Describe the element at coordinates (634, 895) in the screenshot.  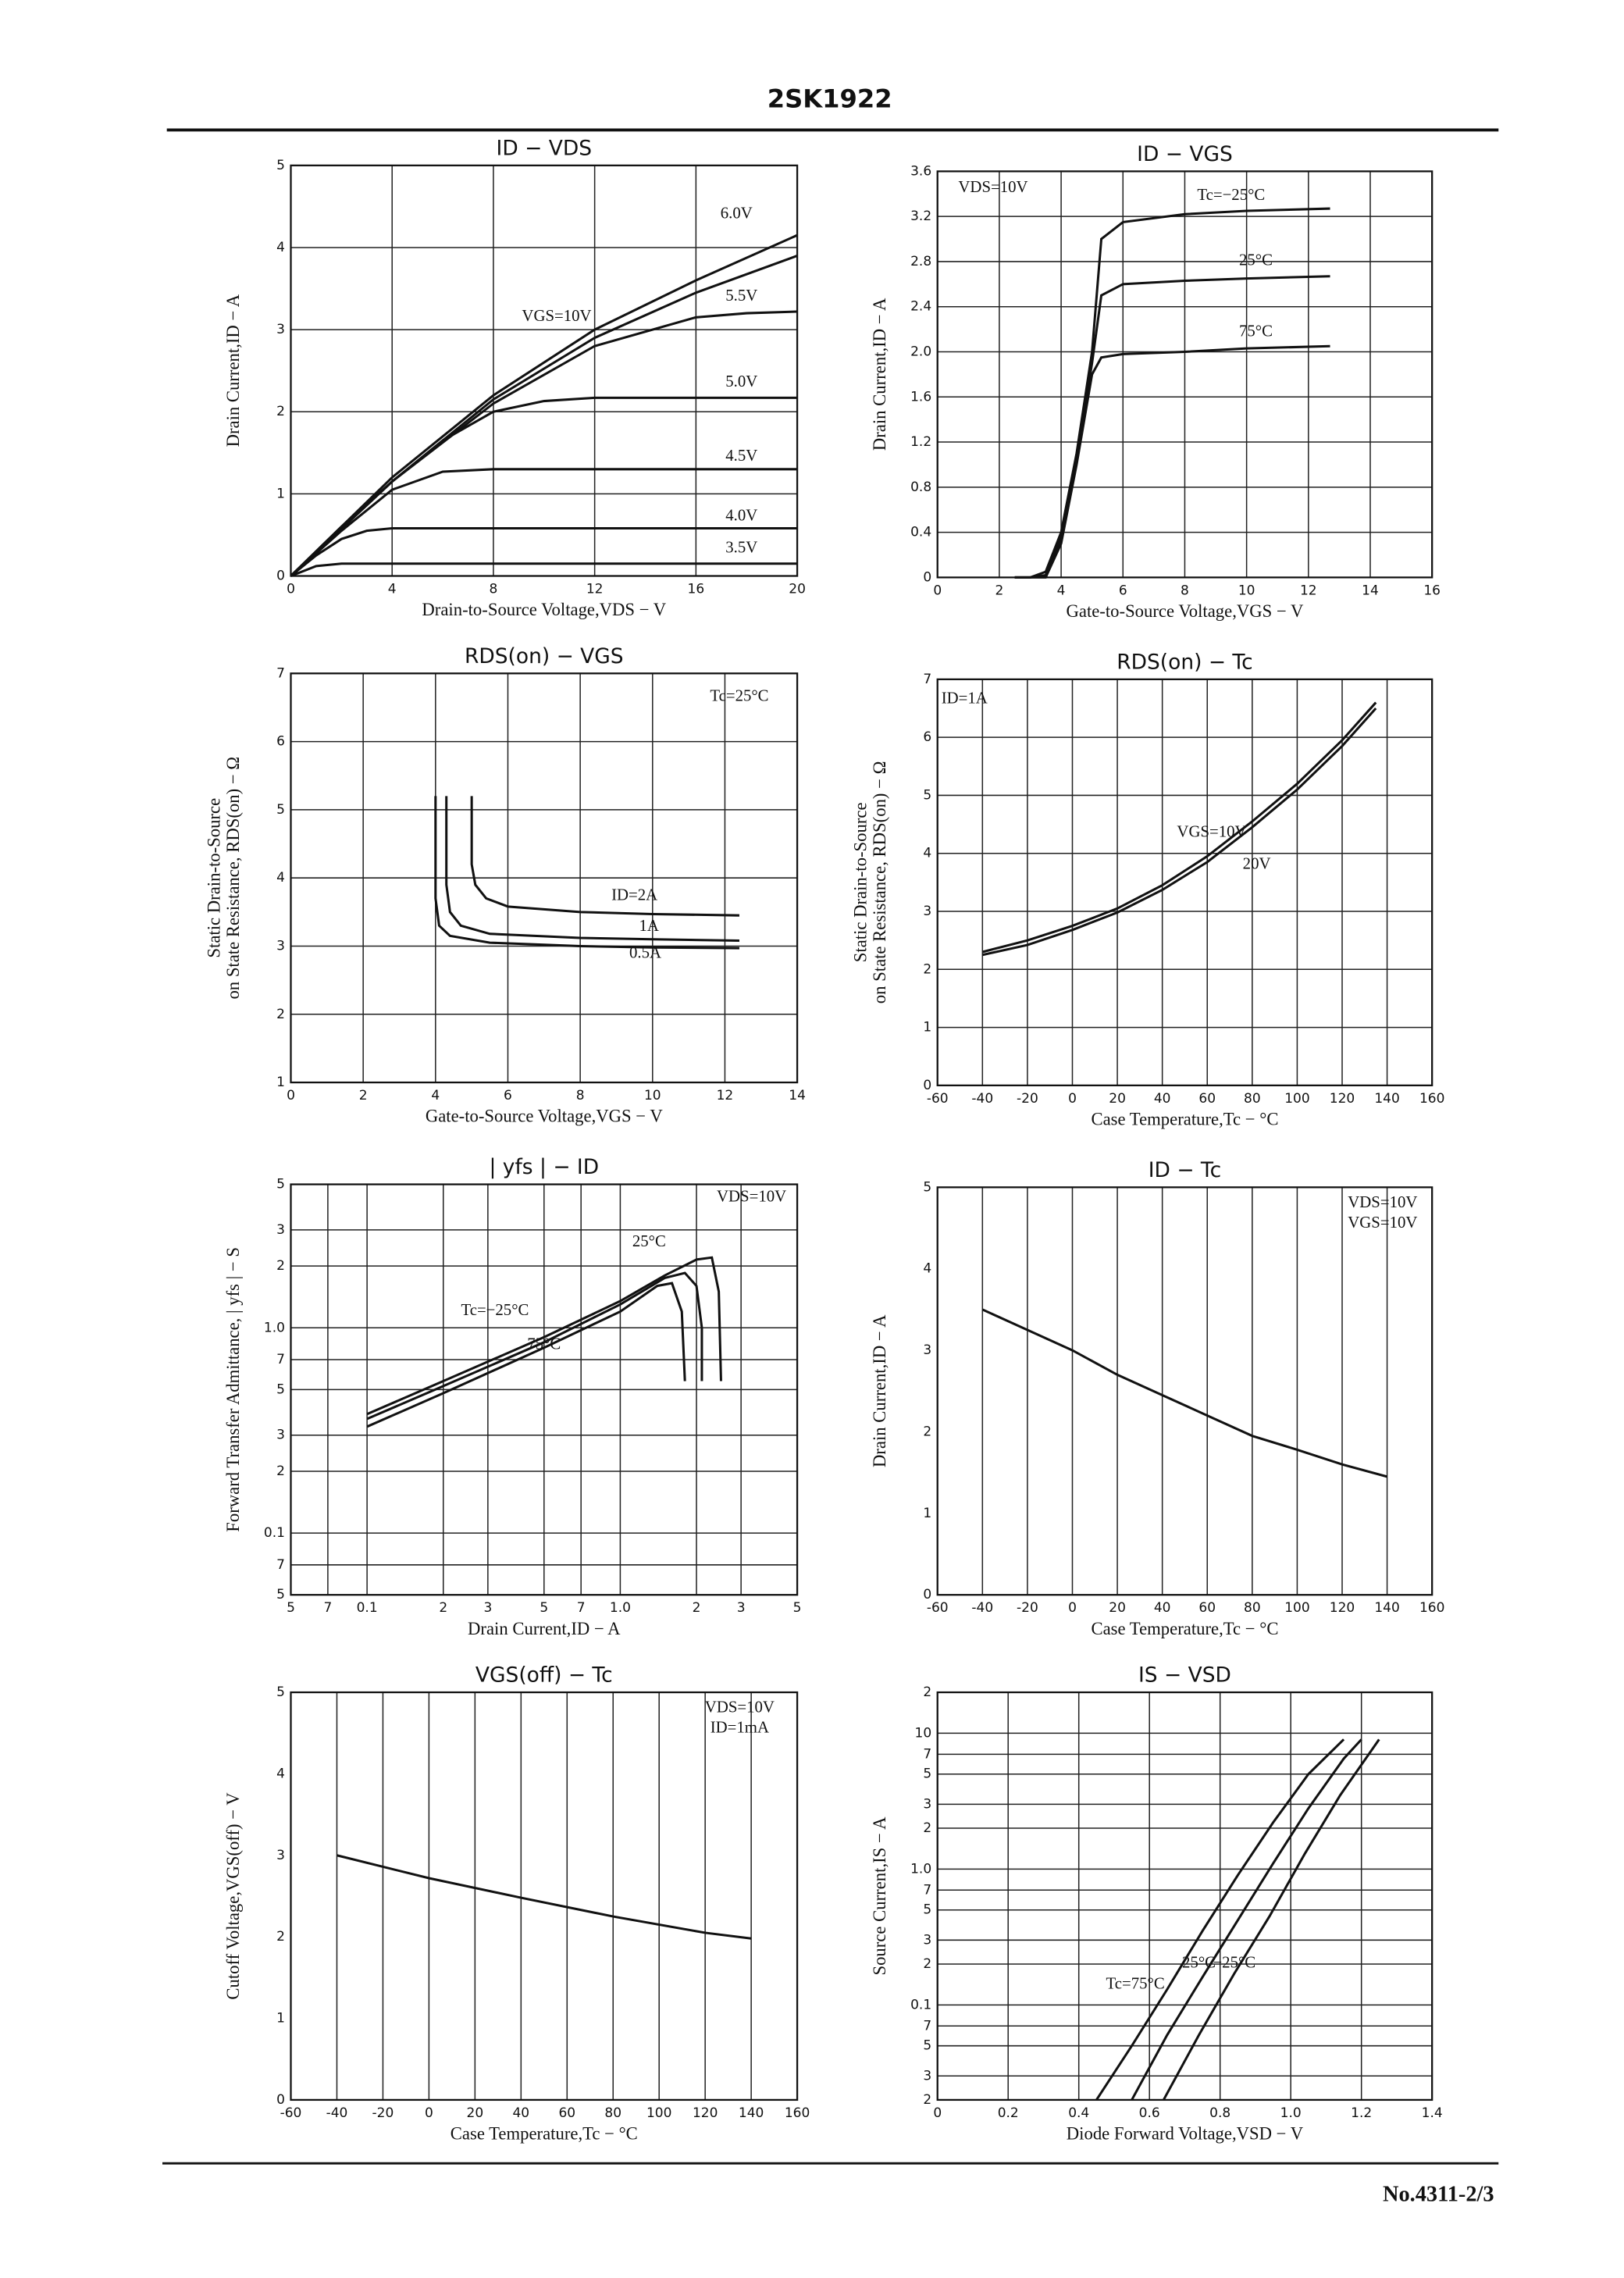
I see `curve-label: ID=2A` at that location.